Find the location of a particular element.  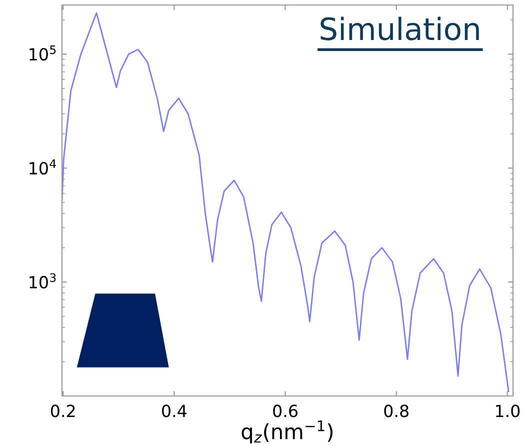

x-axis-title: q$_{z}$(nm$^{−1}$) is located at coordinates (287, 432).